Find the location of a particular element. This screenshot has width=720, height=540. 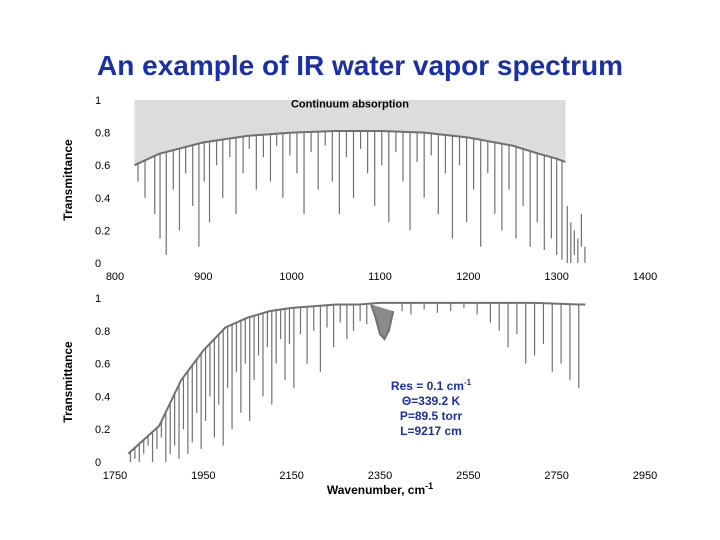

x-tick-label: 1400 is located at coordinates (645, 277).